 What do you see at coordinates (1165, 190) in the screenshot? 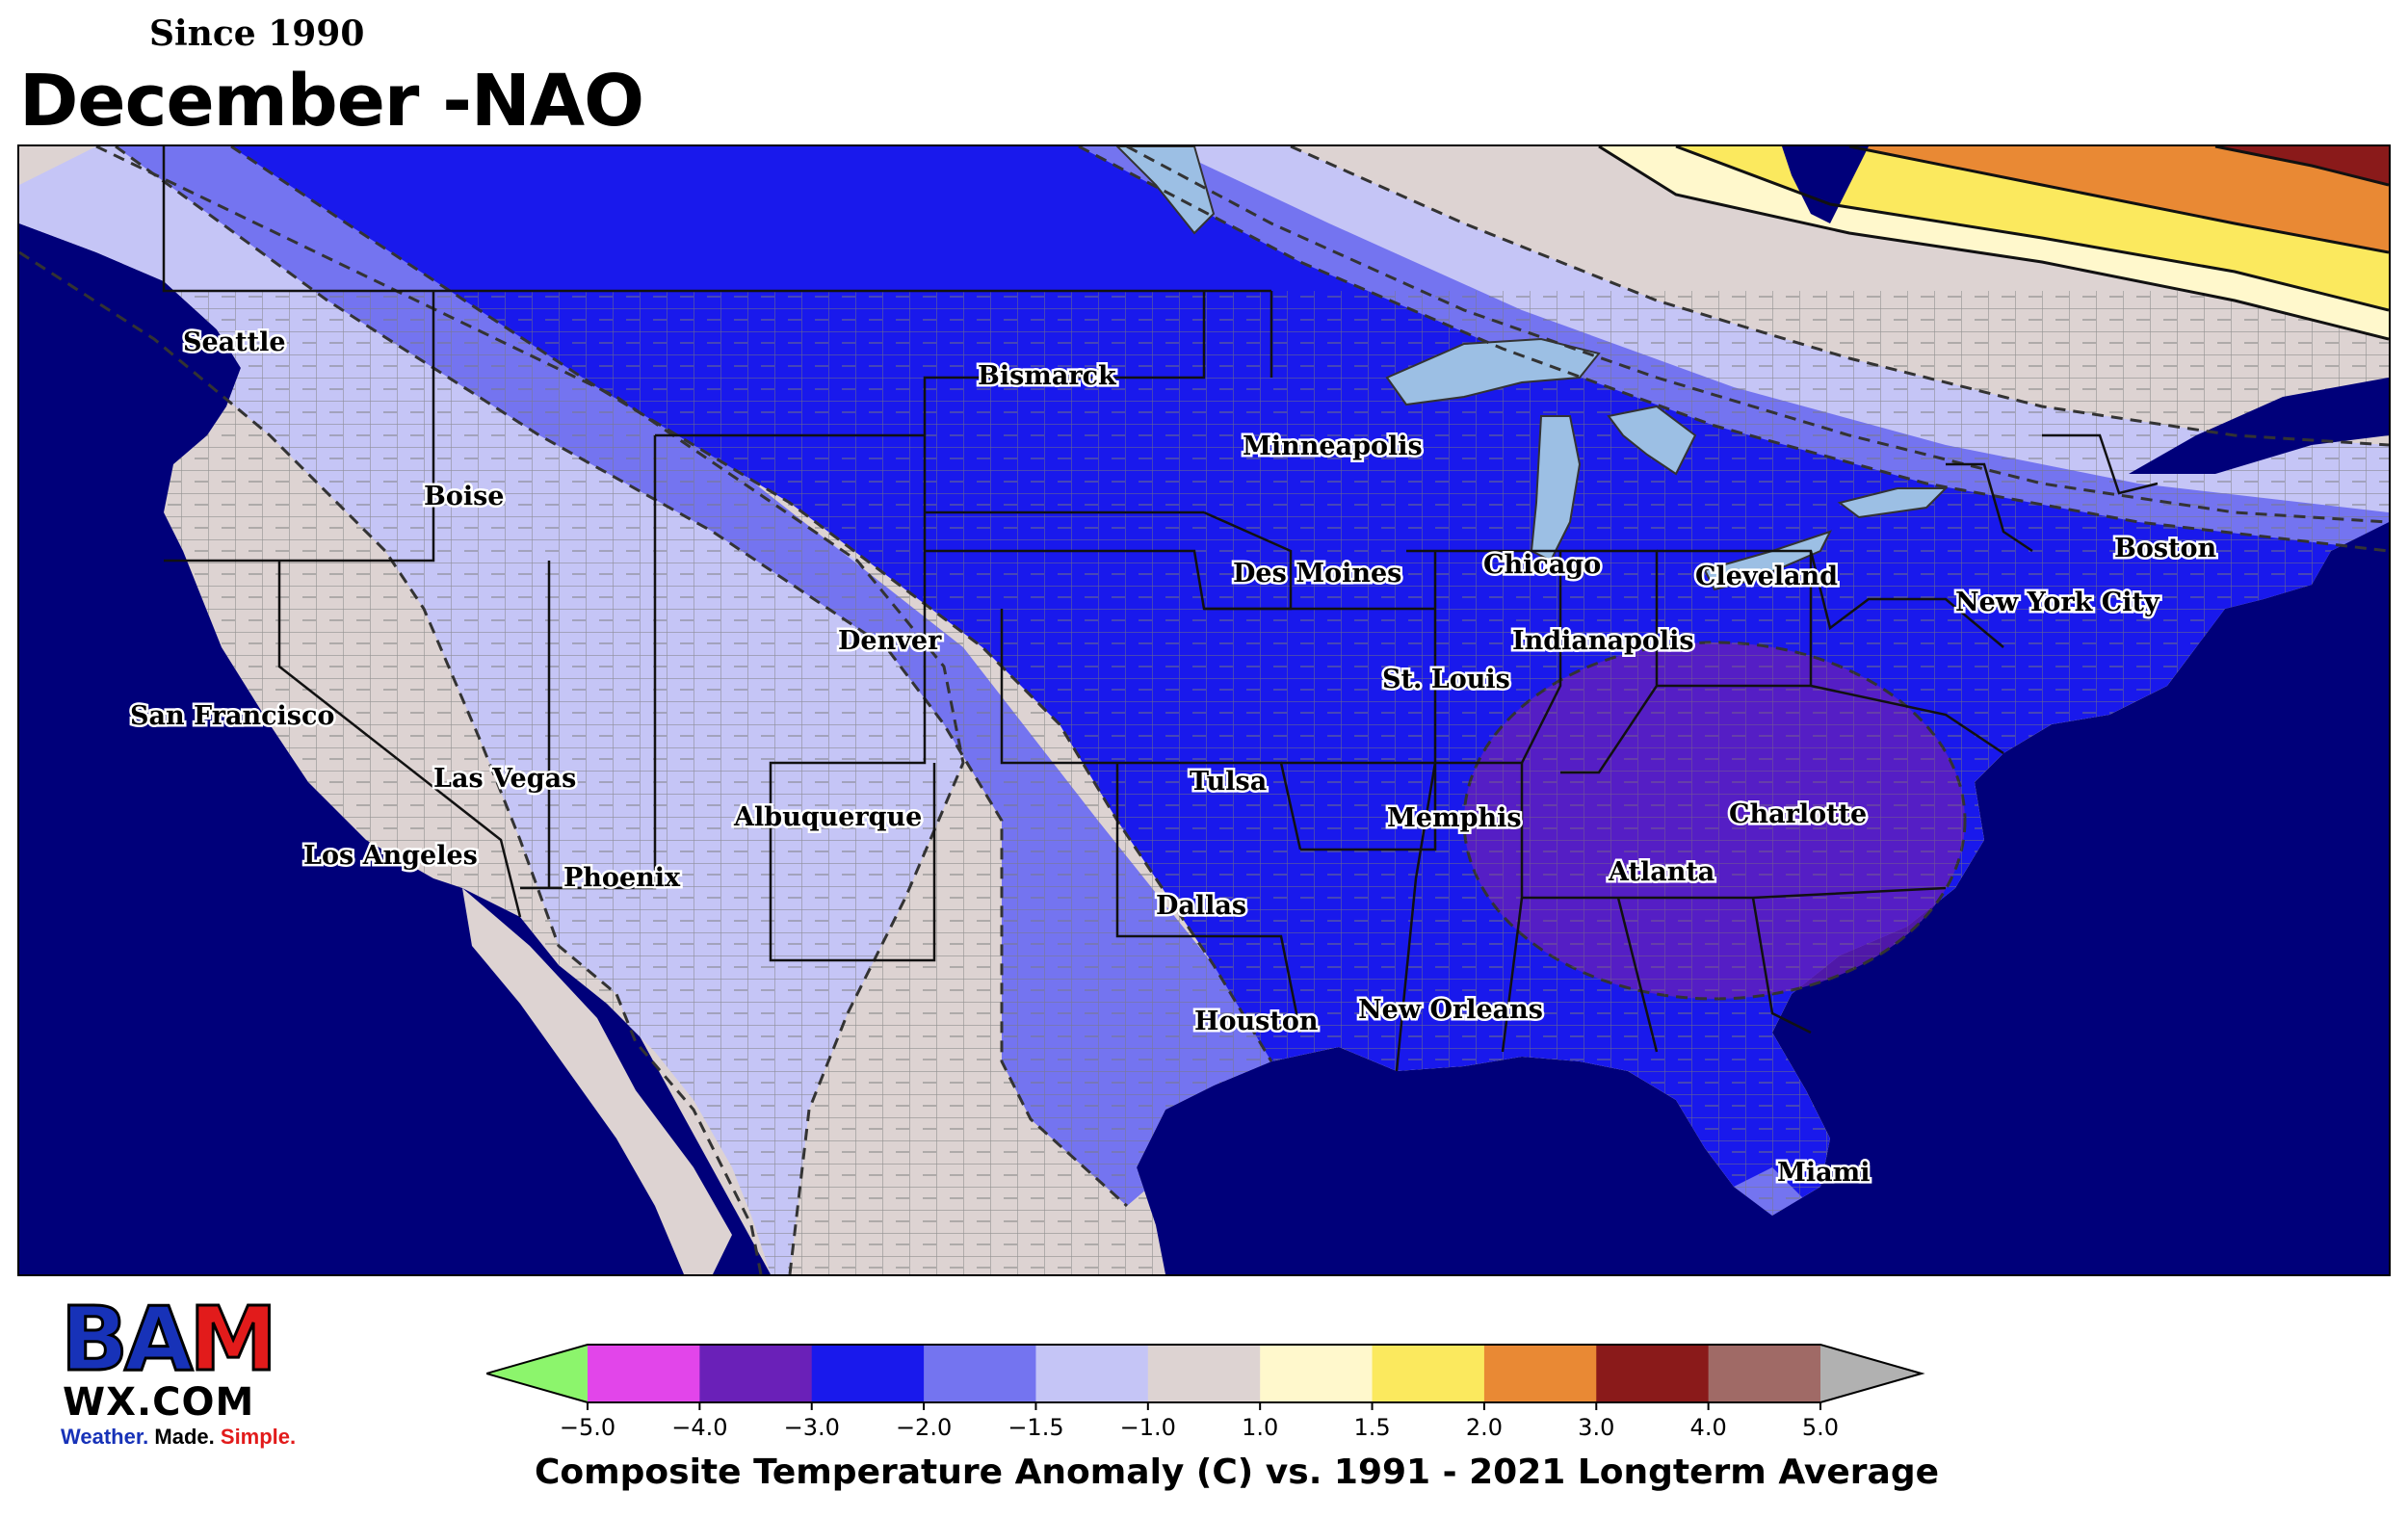
I see `lake-winnipeg` at bounding box center [1165, 190].